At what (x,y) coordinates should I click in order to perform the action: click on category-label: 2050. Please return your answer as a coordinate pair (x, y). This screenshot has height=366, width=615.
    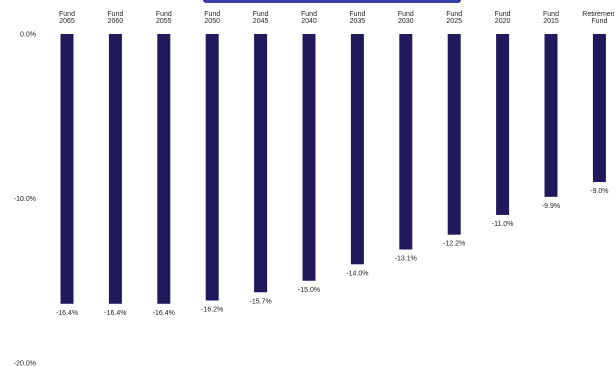
    Looking at the image, I should click on (212, 21).